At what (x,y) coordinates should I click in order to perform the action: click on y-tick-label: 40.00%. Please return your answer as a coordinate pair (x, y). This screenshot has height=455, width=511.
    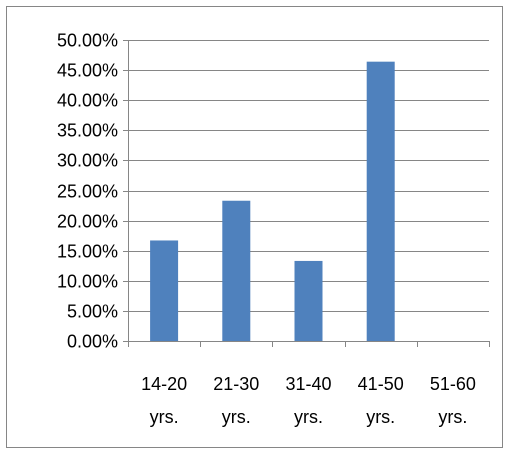
    Looking at the image, I should click on (87, 101).